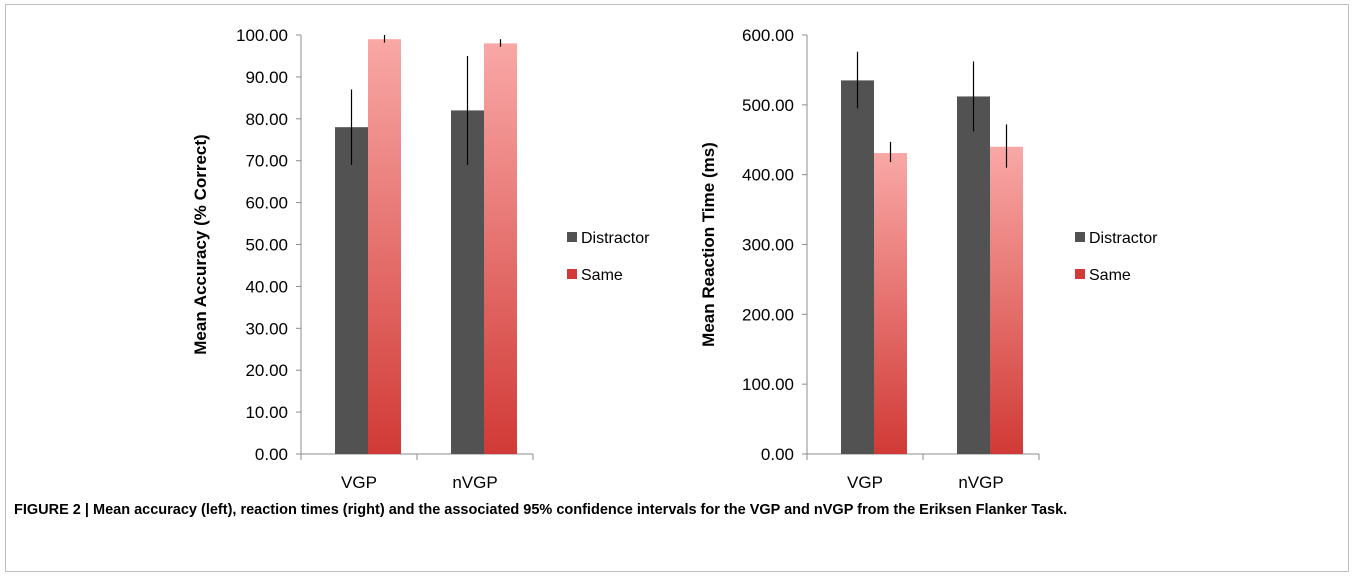 This screenshot has height=577, width=1355. What do you see at coordinates (200, 244) in the screenshot?
I see `y-axis-title: Mean Accuracy (% Correct)` at bounding box center [200, 244].